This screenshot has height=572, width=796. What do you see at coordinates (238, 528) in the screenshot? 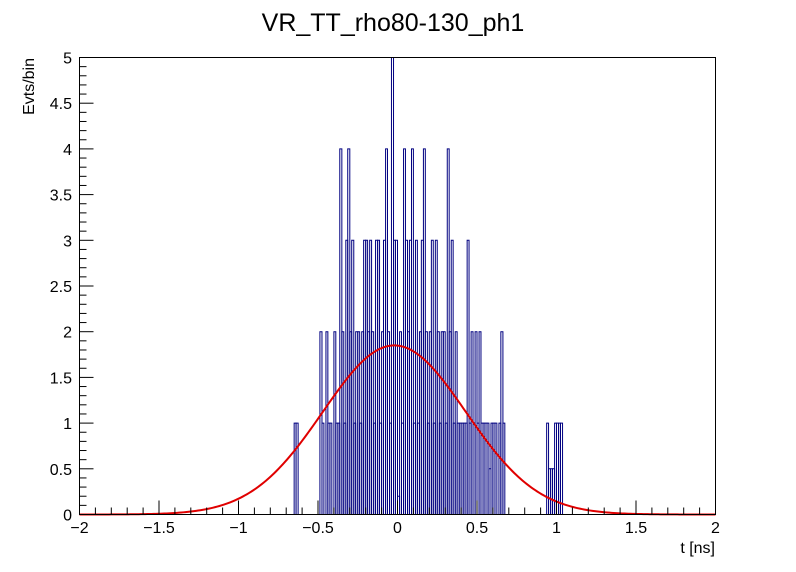
I see `x-tick-label: −1` at bounding box center [238, 528].